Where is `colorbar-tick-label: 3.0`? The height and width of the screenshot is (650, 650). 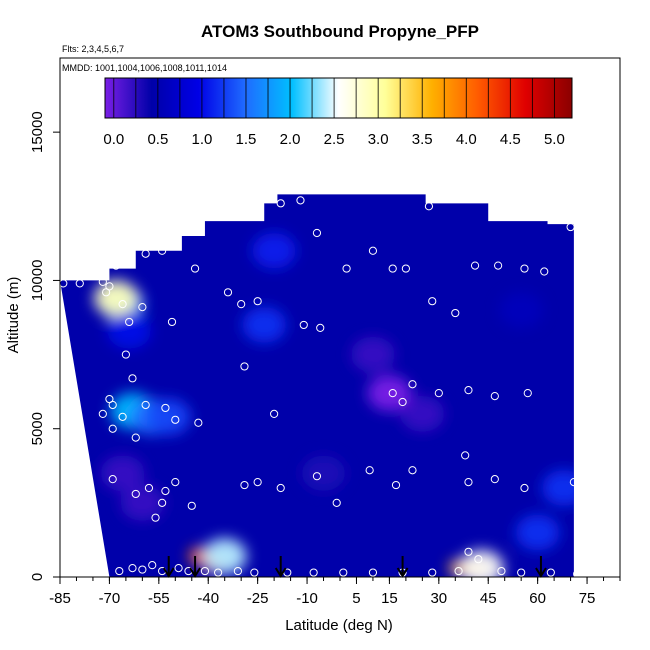 colorbar-tick-label: 3.0 is located at coordinates (378, 139).